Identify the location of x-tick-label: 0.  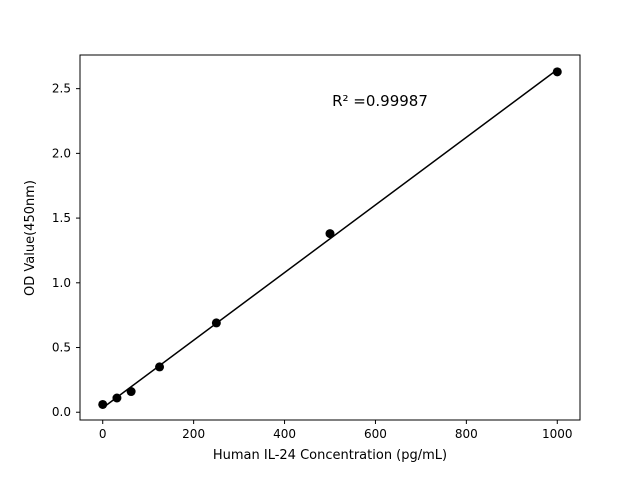
(103, 434).